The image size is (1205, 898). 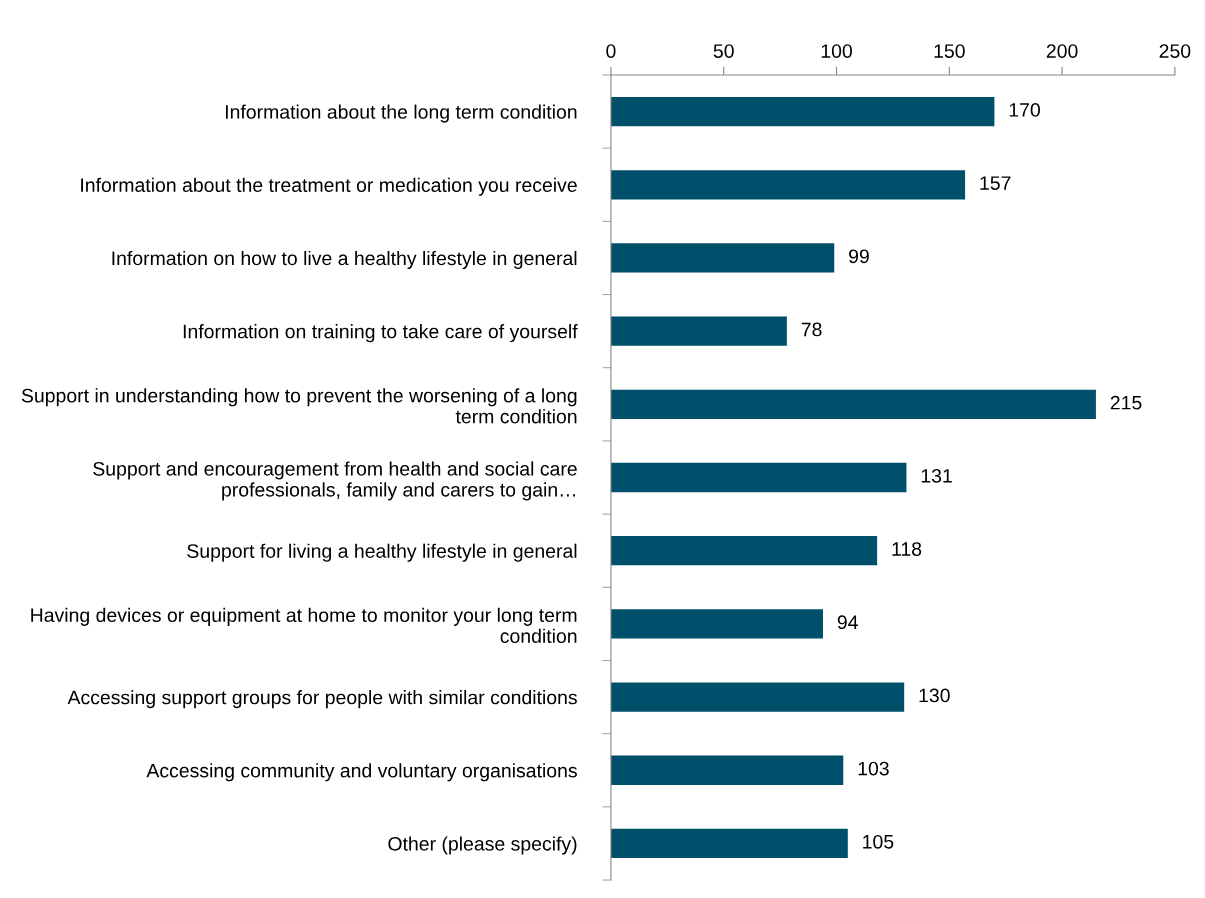 I want to click on data-label: 94, so click(x=847, y=622).